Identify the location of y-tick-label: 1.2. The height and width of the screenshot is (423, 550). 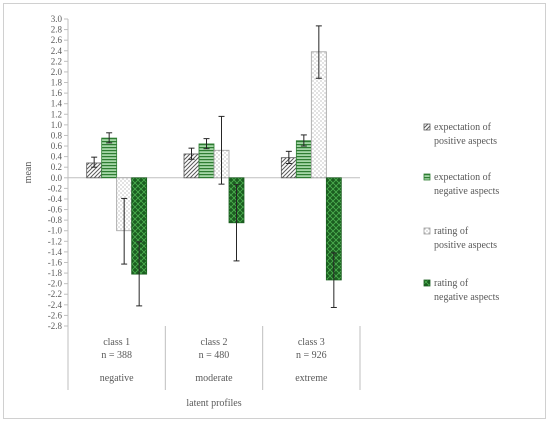
(56, 114).